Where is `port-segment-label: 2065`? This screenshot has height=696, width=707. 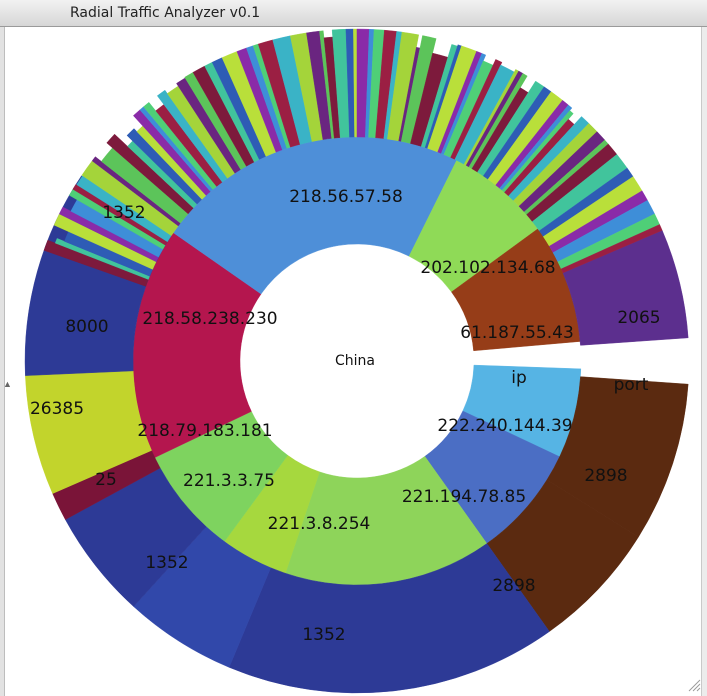 port-segment-label: 2065 is located at coordinates (638, 318).